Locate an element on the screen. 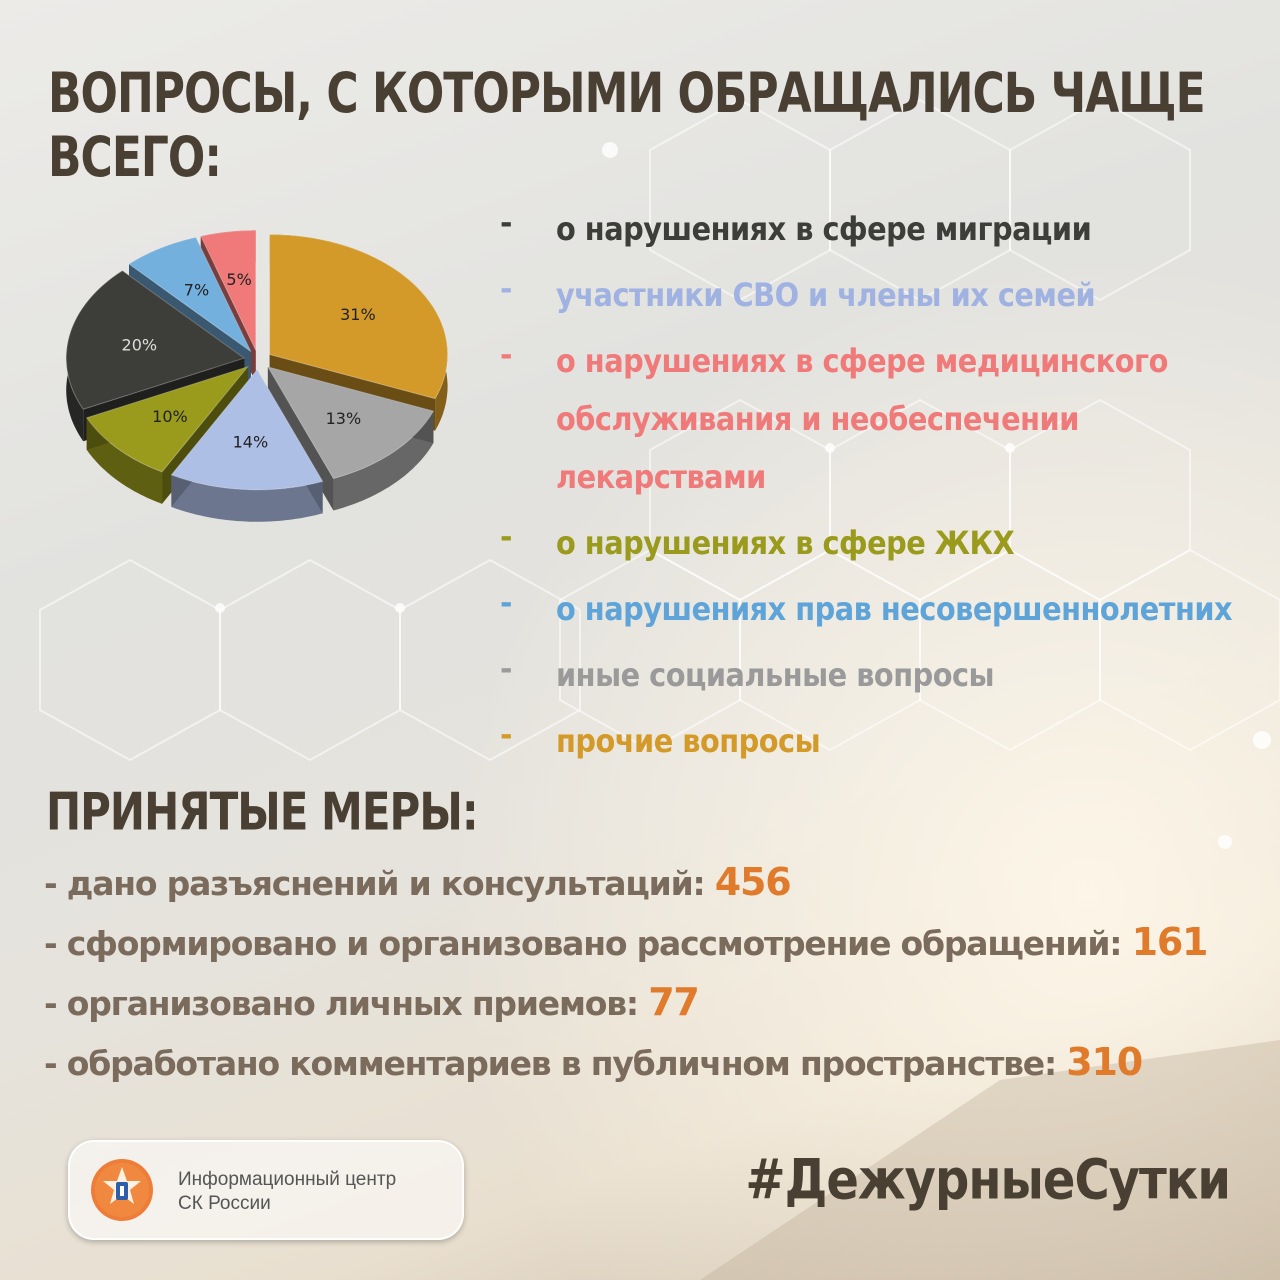 The image size is (1280, 1280). measure-label: - дано разъяснений и консультаций: is located at coordinates (375, 883).